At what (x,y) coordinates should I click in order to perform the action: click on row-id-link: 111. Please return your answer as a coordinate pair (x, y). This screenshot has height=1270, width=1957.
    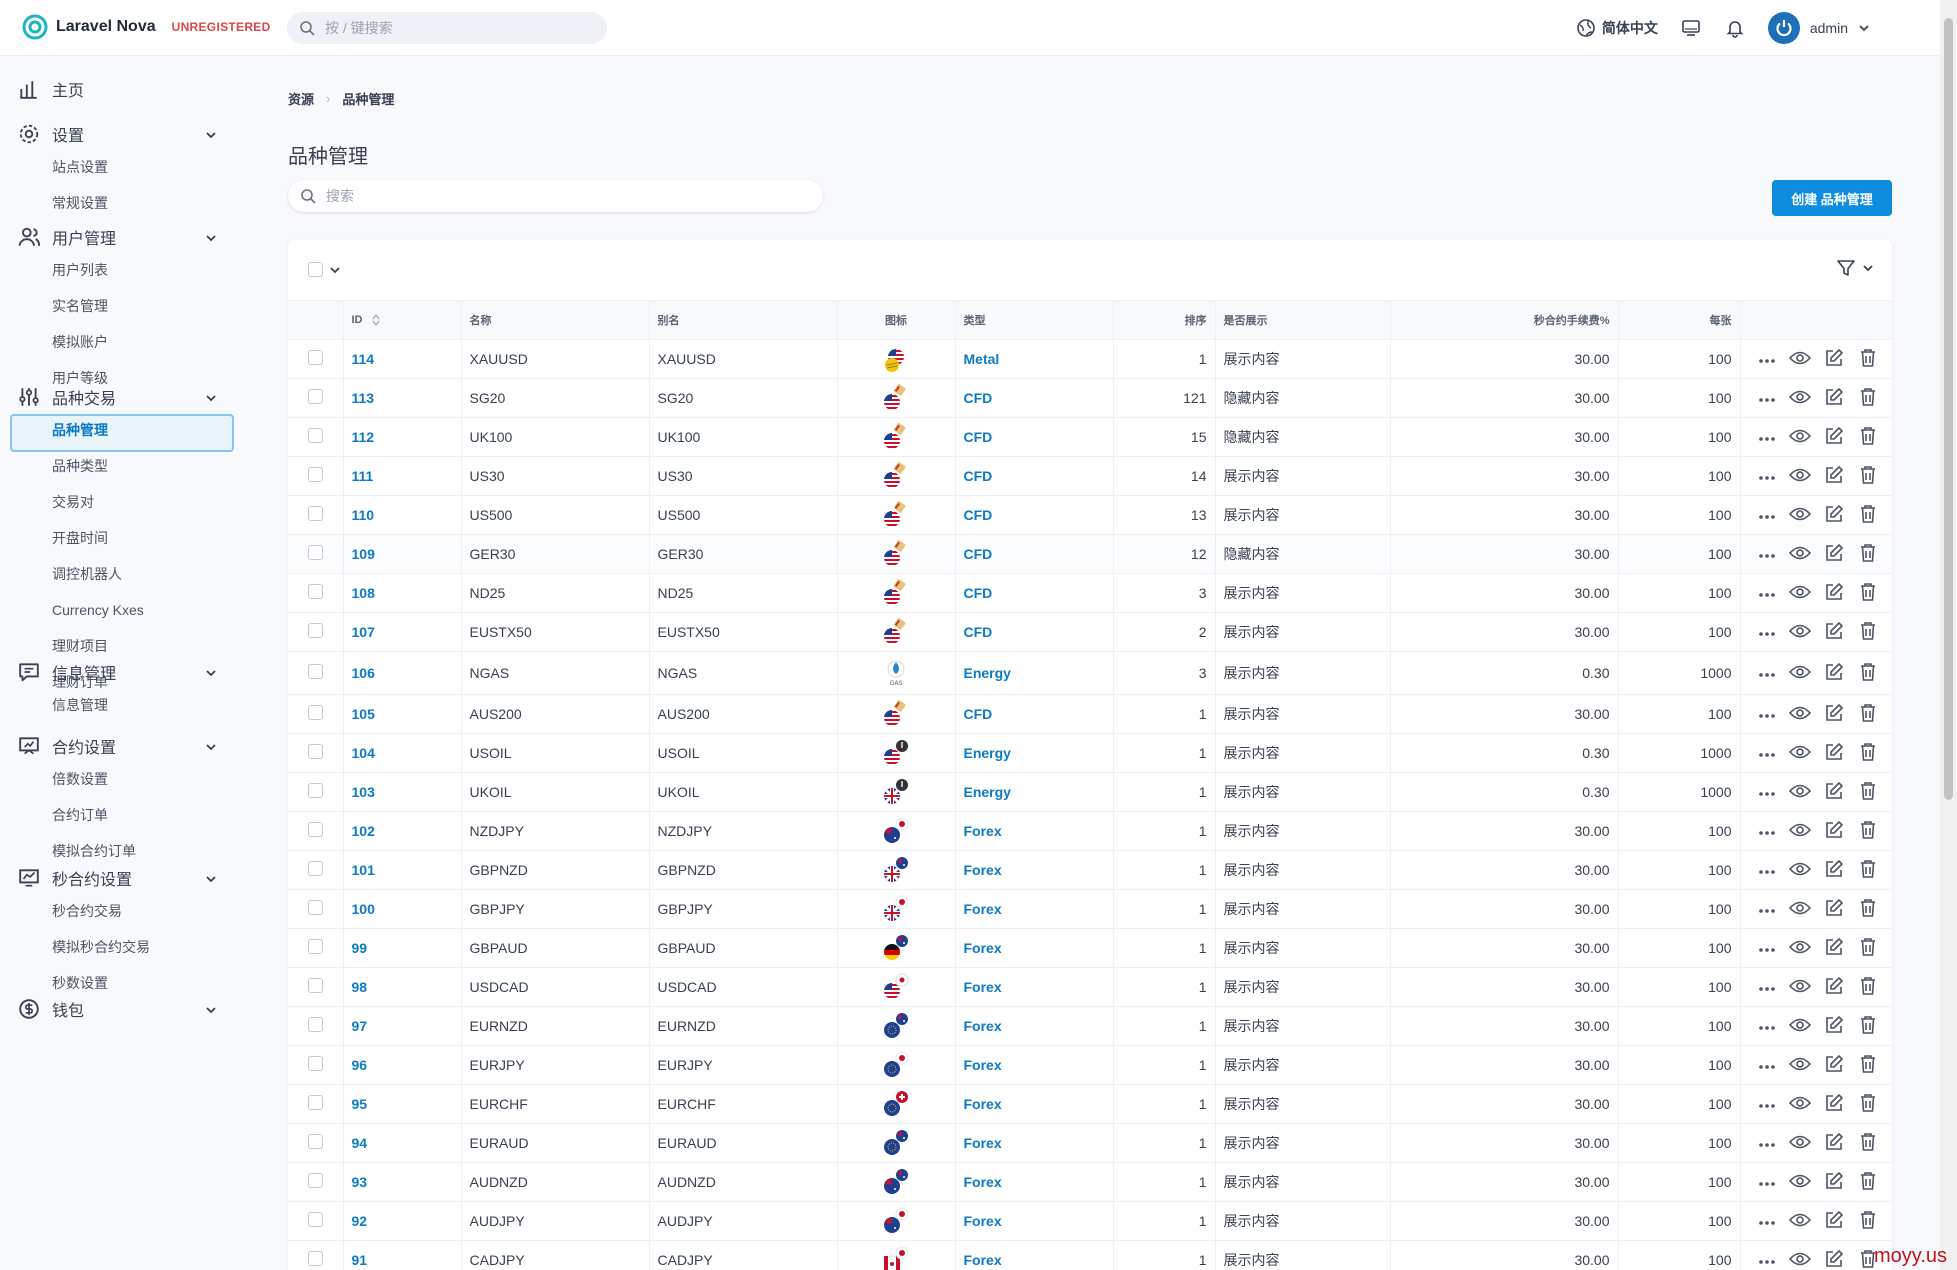
    Looking at the image, I should click on (362, 476).